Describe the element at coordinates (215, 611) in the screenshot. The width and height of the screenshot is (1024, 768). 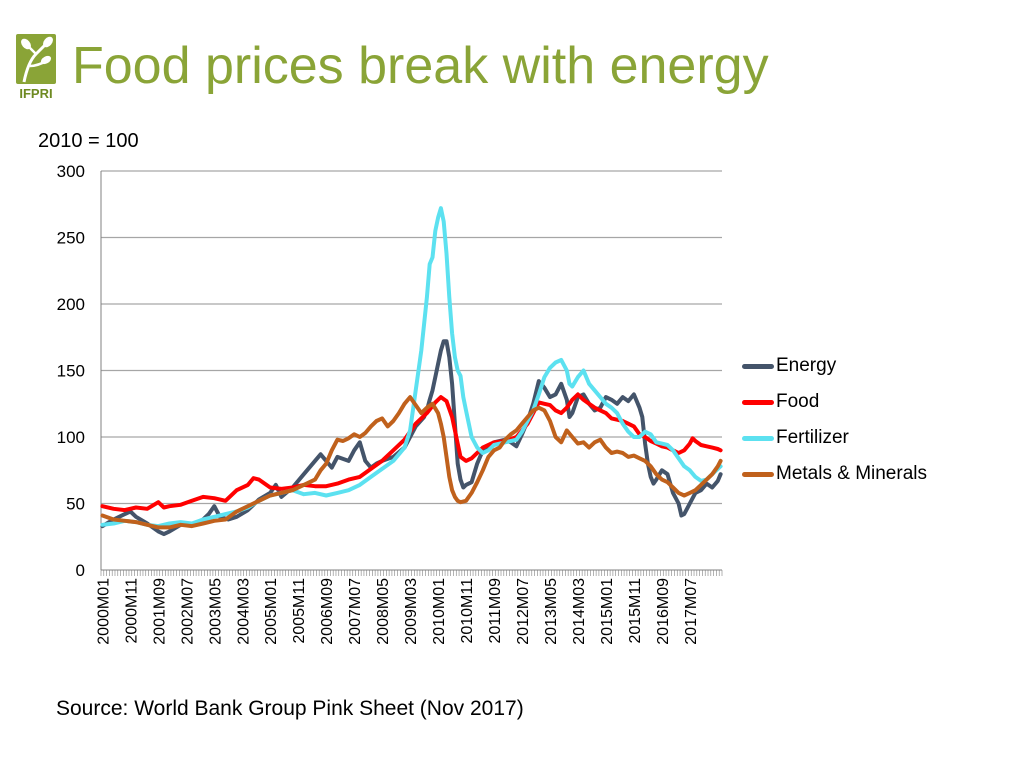
I see `x-tick-label: 2003M05` at that location.